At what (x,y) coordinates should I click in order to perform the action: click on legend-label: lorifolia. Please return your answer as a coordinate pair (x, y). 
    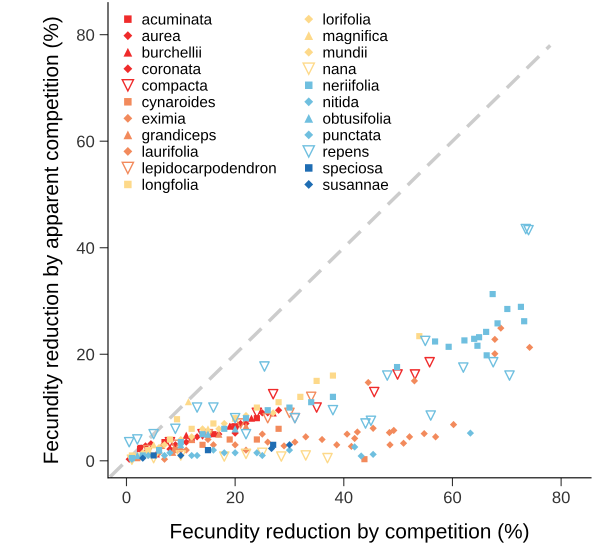
    Looking at the image, I should click on (347, 19).